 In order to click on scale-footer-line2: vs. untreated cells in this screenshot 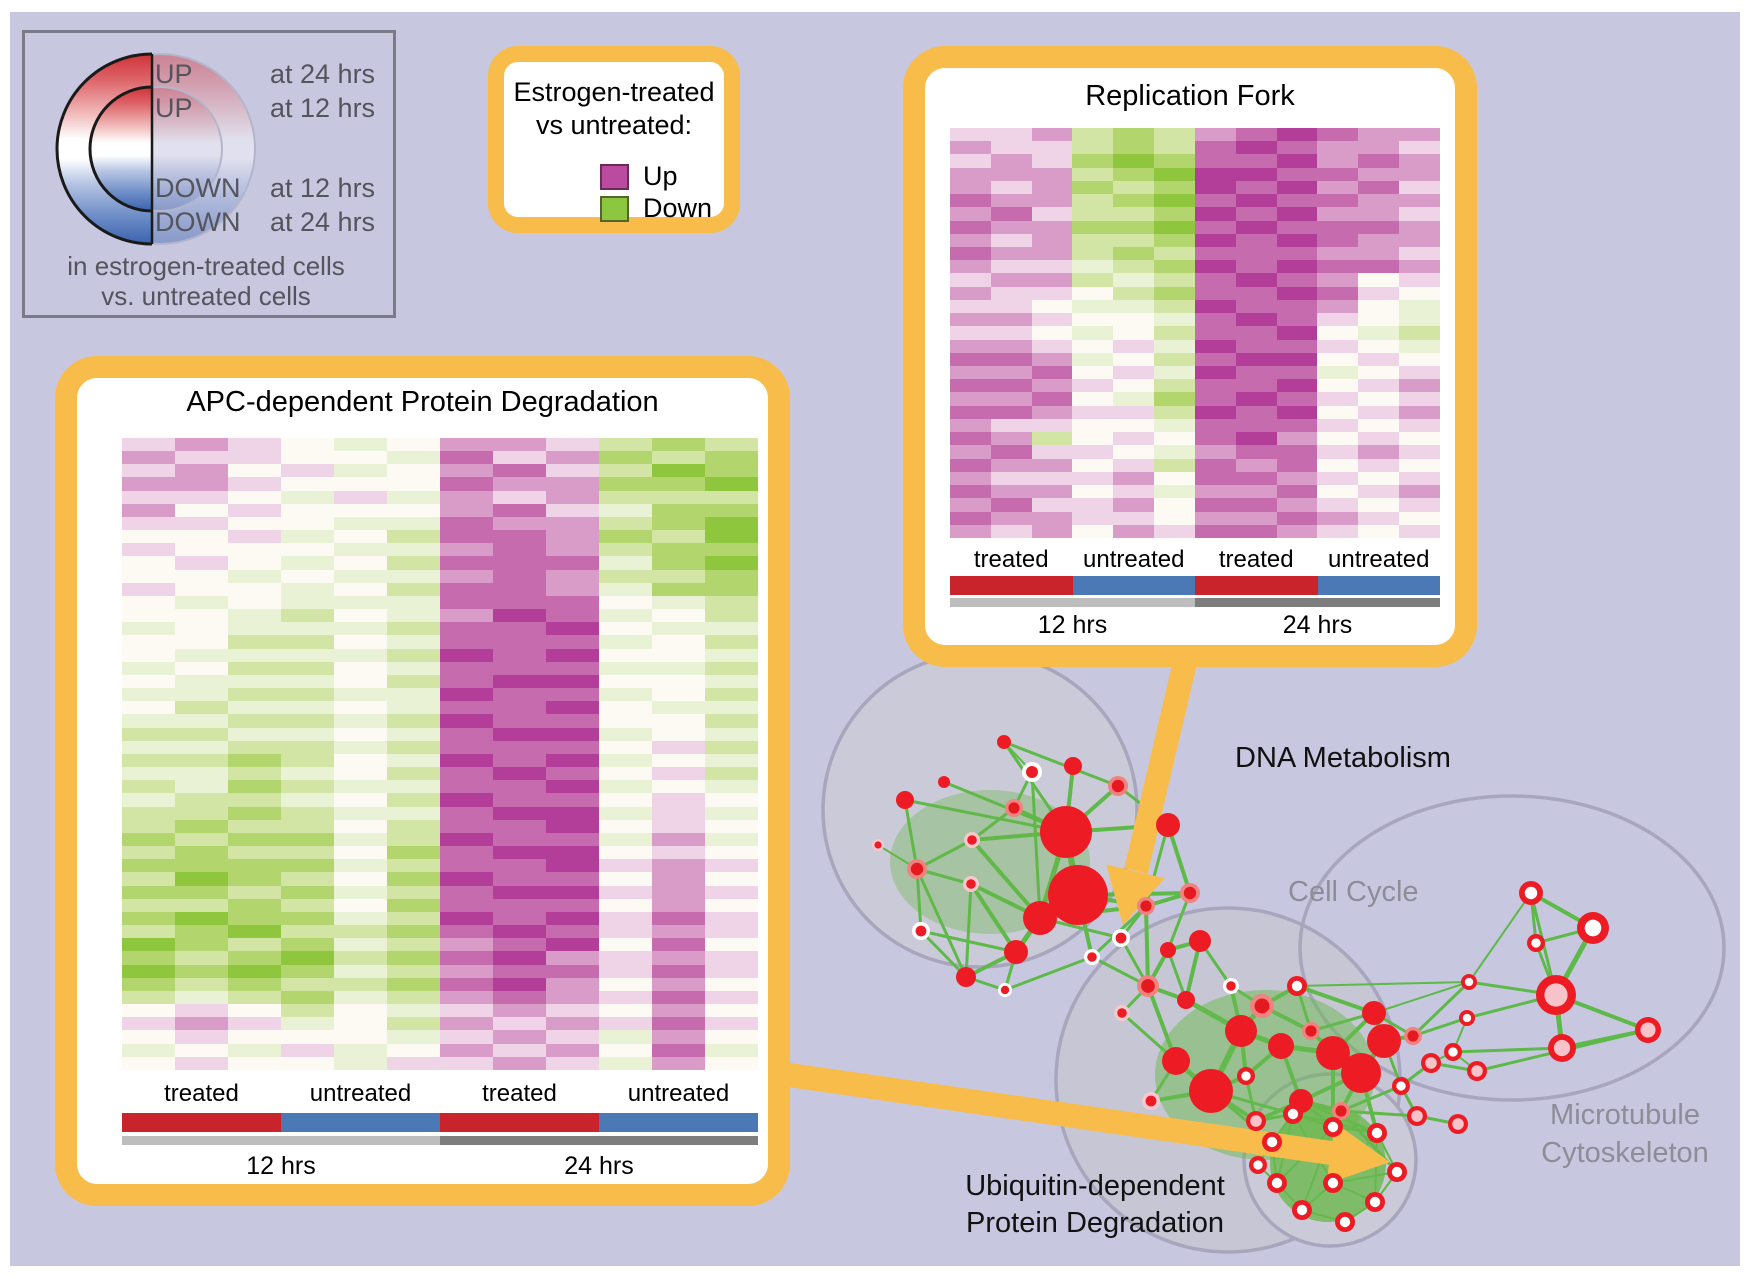, I will do `click(206, 296)`.